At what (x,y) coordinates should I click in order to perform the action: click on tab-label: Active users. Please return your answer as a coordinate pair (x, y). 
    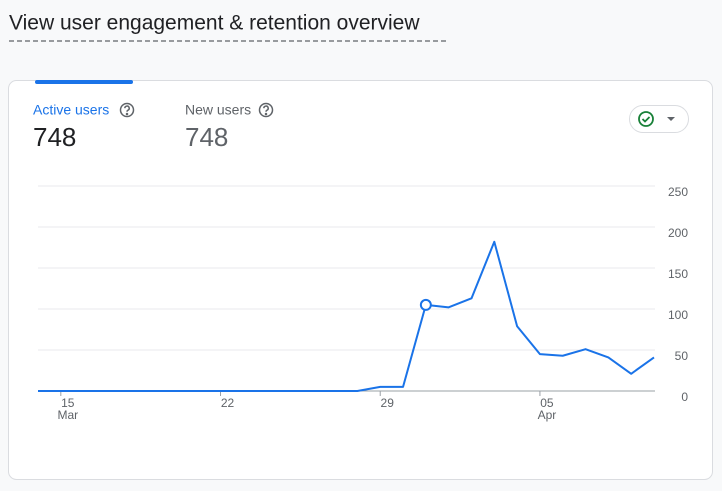
    Looking at the image, I should click on (71, 110).